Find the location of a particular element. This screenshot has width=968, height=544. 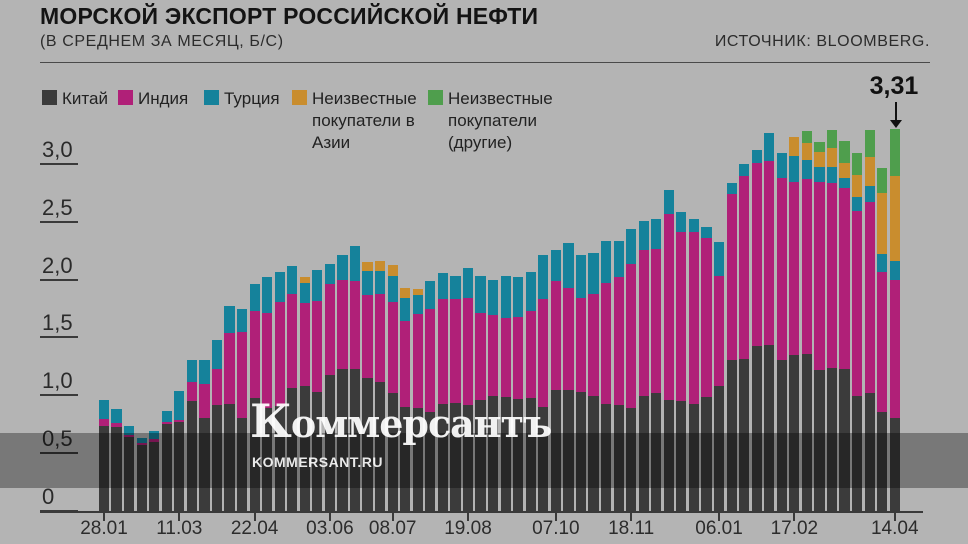

x-axis-line is located at coordinates (481, 512).